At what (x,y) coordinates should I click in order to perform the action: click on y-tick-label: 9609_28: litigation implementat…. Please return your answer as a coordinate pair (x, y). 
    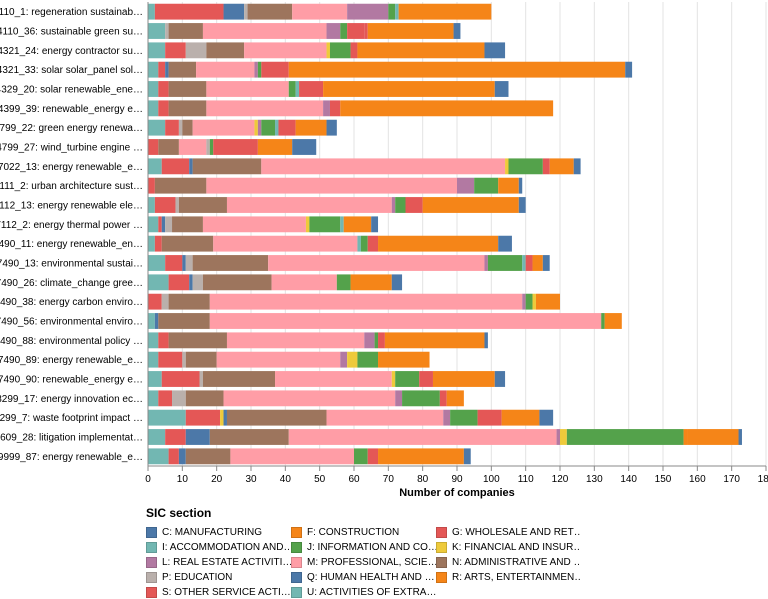
    Looking at the image, I should click on (71, 438).